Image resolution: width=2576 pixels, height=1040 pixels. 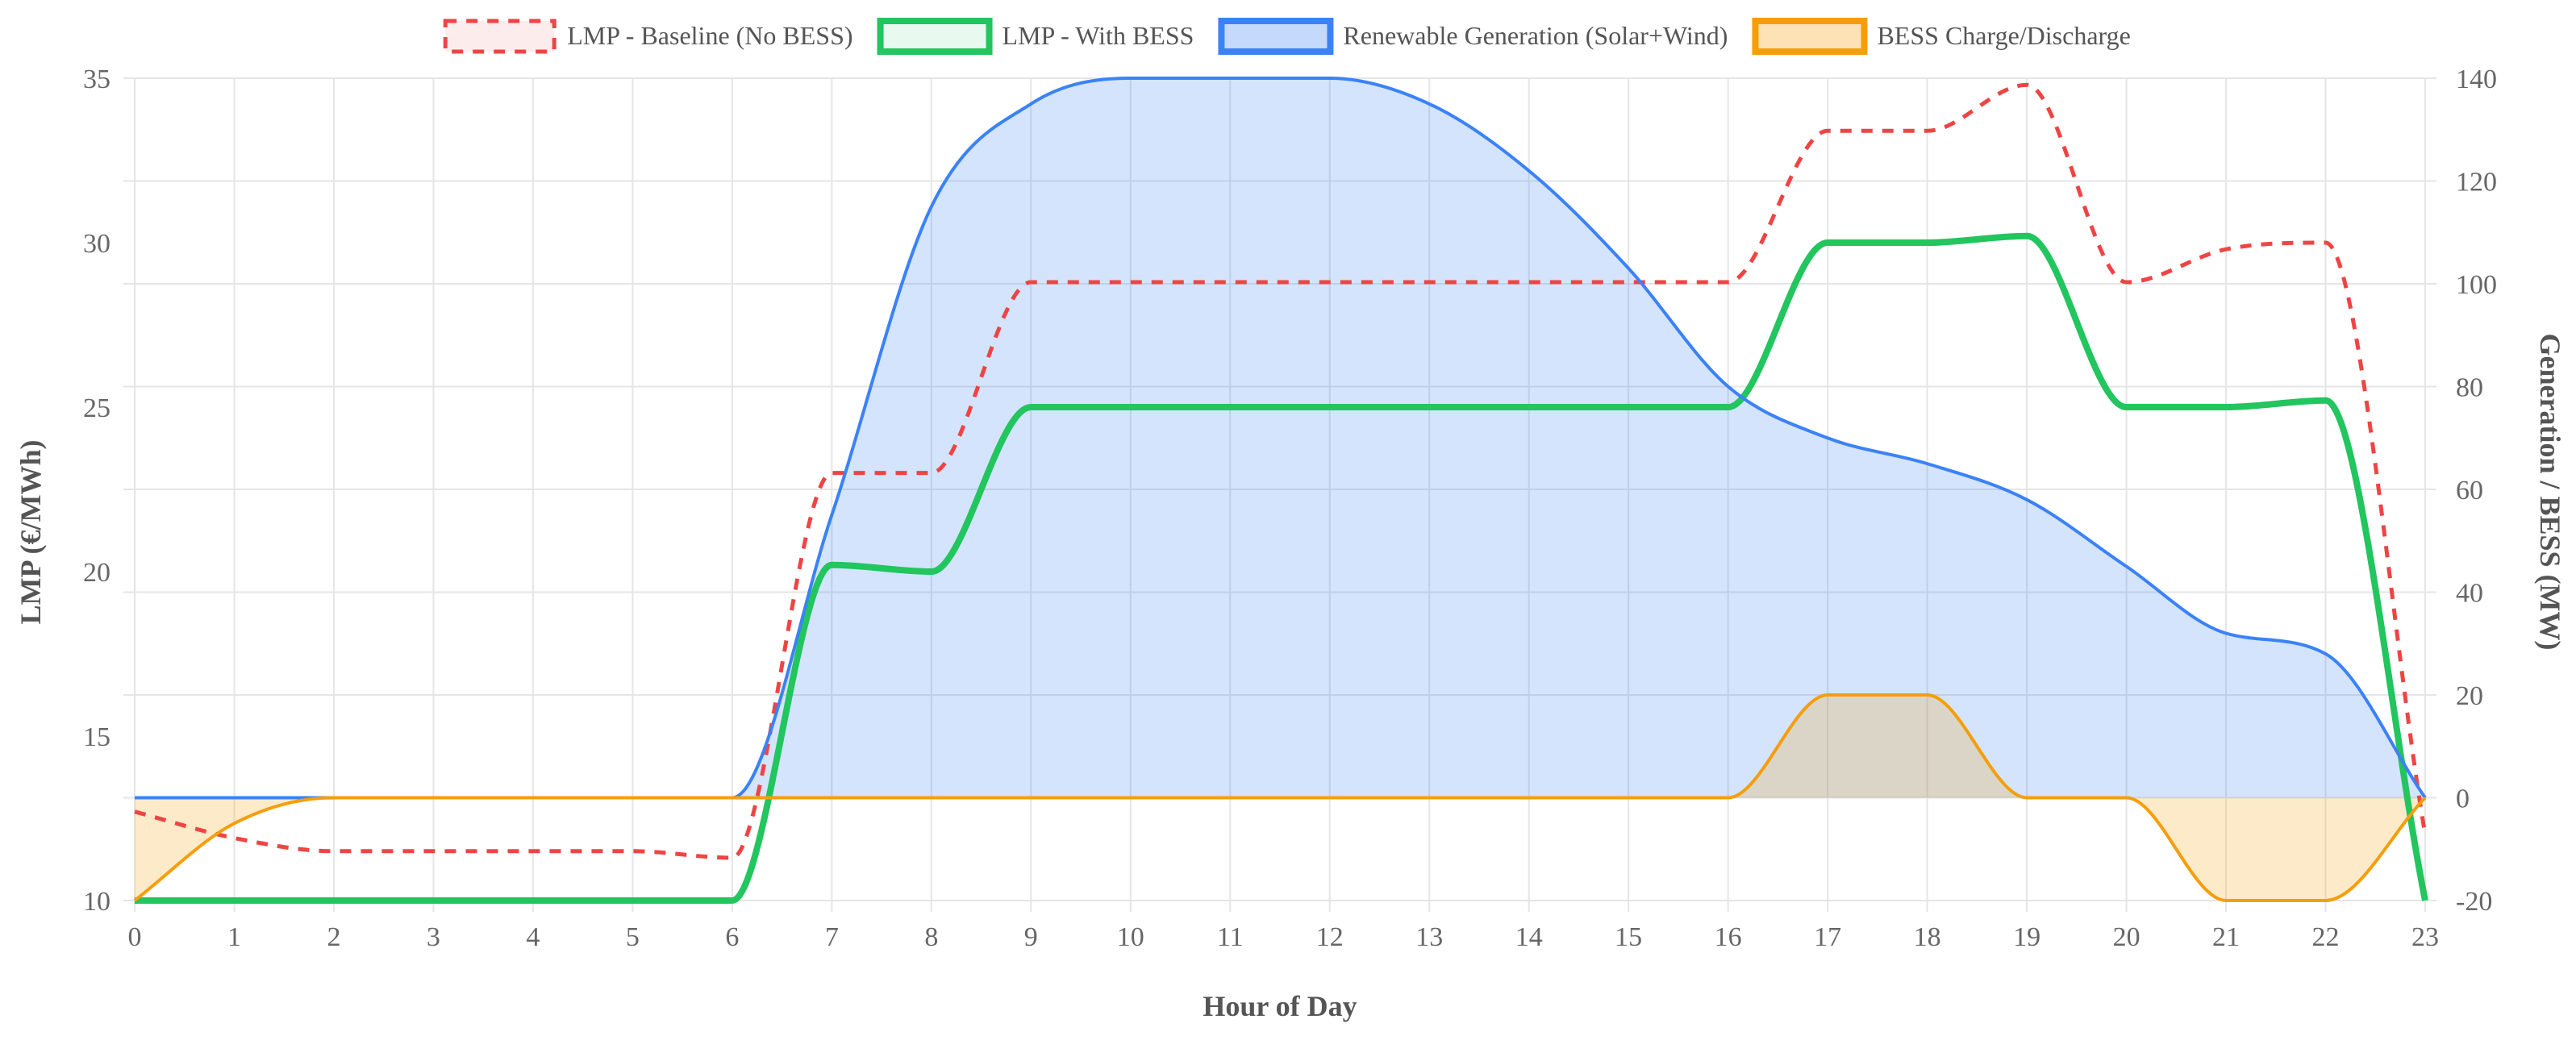 What do you see at coordinates (96, 573) in the screenshot?
I see `y-left-tick-label: 20` at bounding box center [96, 573].